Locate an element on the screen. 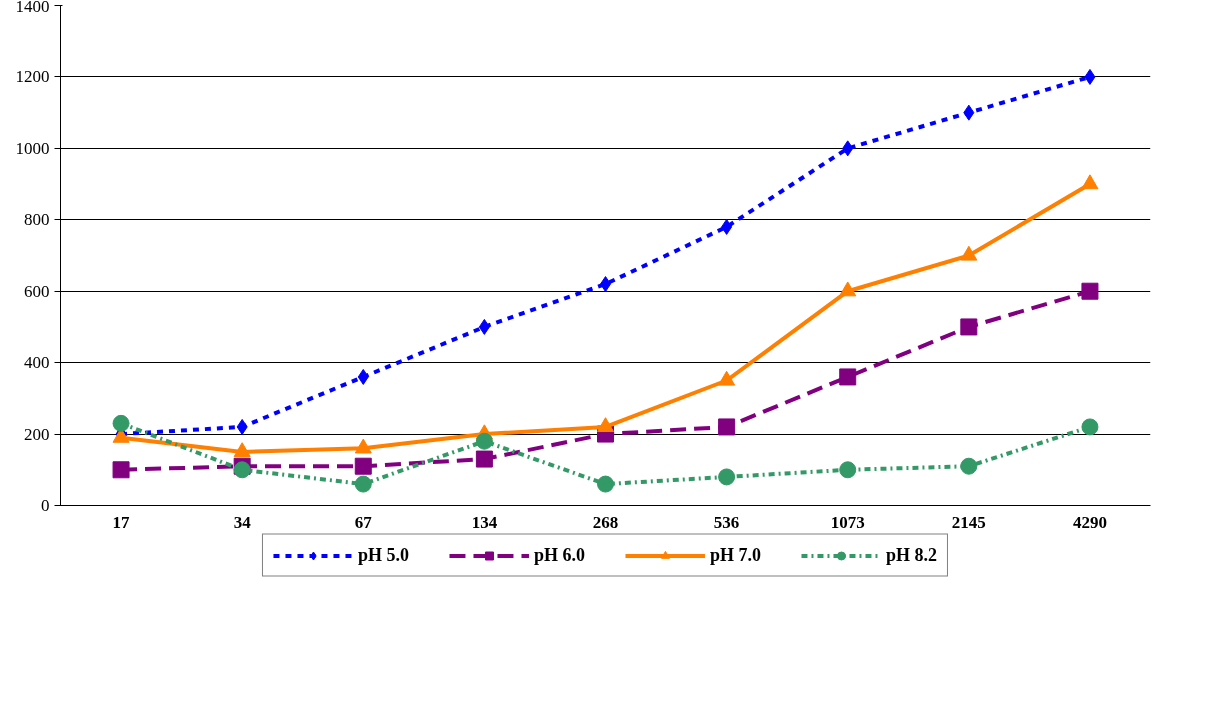  y-tick-label: 800 is located at coordinates (37, 220).